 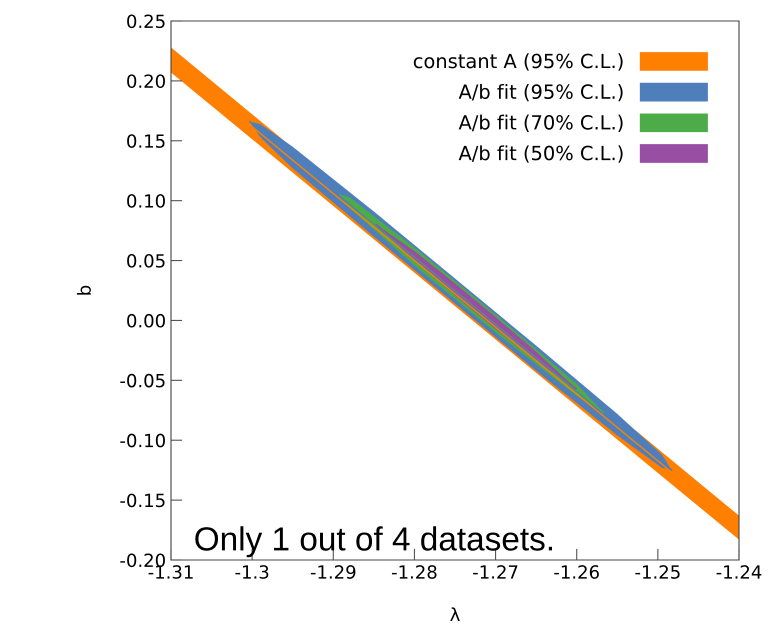 I want to click on y-tick-label: 0.00, so click(x=146, y=321).